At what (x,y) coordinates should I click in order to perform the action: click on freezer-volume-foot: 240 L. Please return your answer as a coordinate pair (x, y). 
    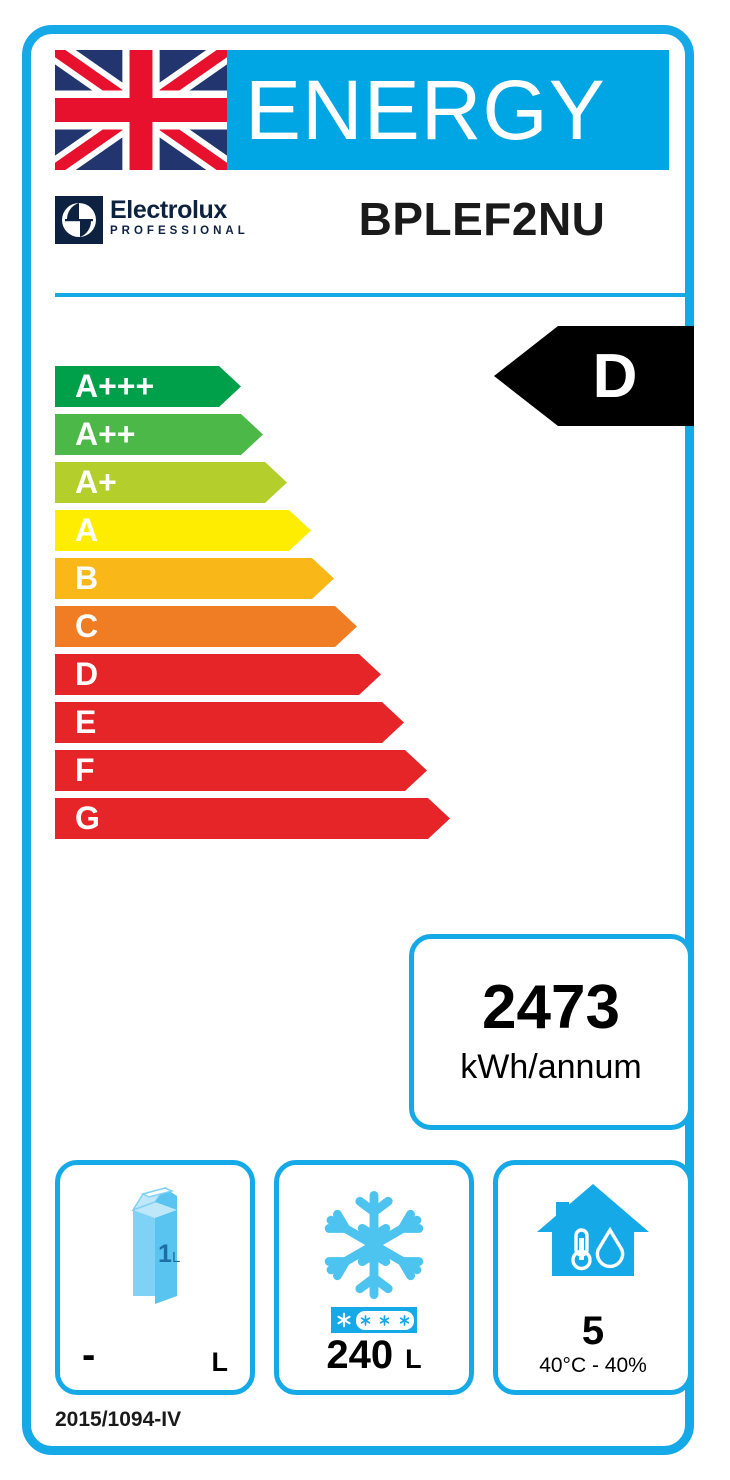
    Looking at the image, I should click on (374, 1355).